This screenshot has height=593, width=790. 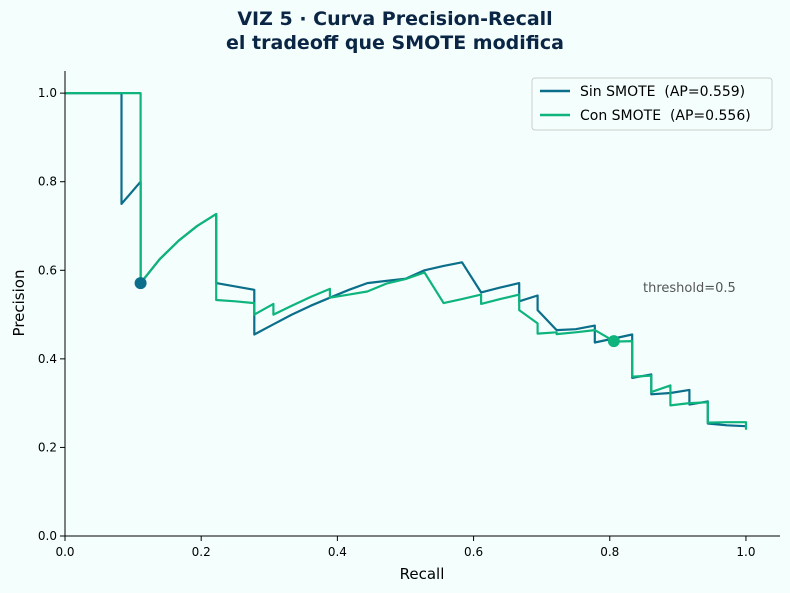 I want to click on y-tick-label: 0.2, so click(x=47, y=447).